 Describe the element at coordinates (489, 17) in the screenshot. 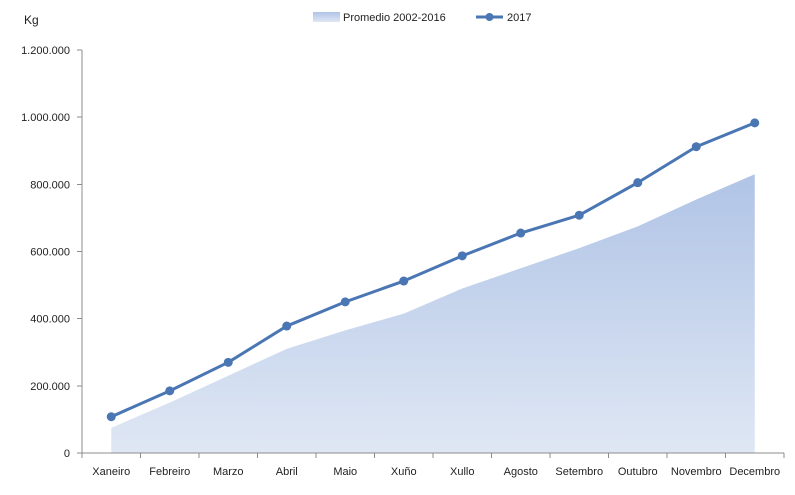

I see `legend-marker-2017` at that location.